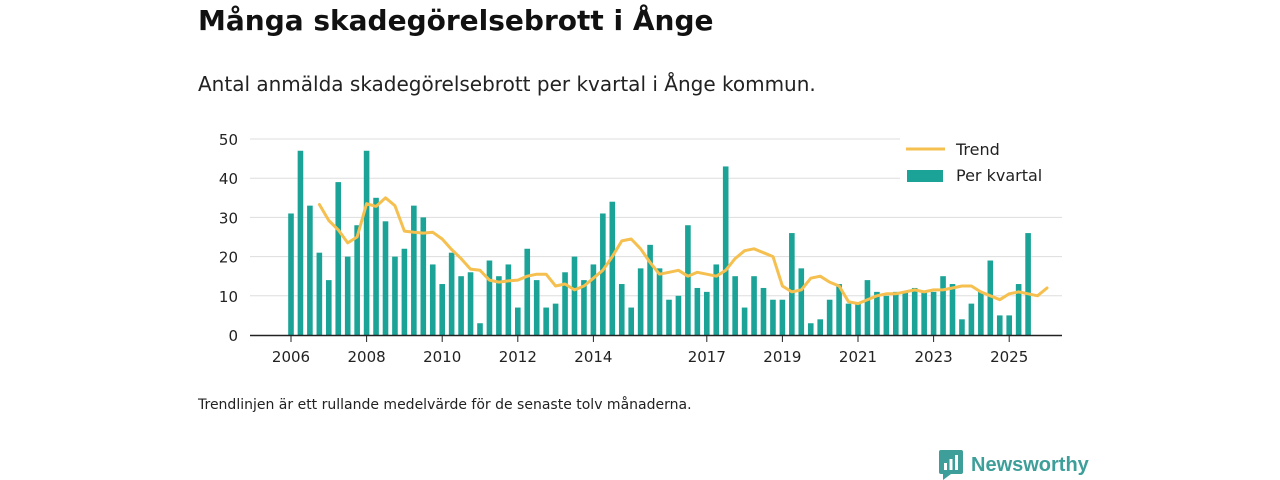 This screenshot has height=480, width=1280. Describe the element at coordinates (1009, 357) in the screenshot. I see `x-tick-label: 2025` at that location.